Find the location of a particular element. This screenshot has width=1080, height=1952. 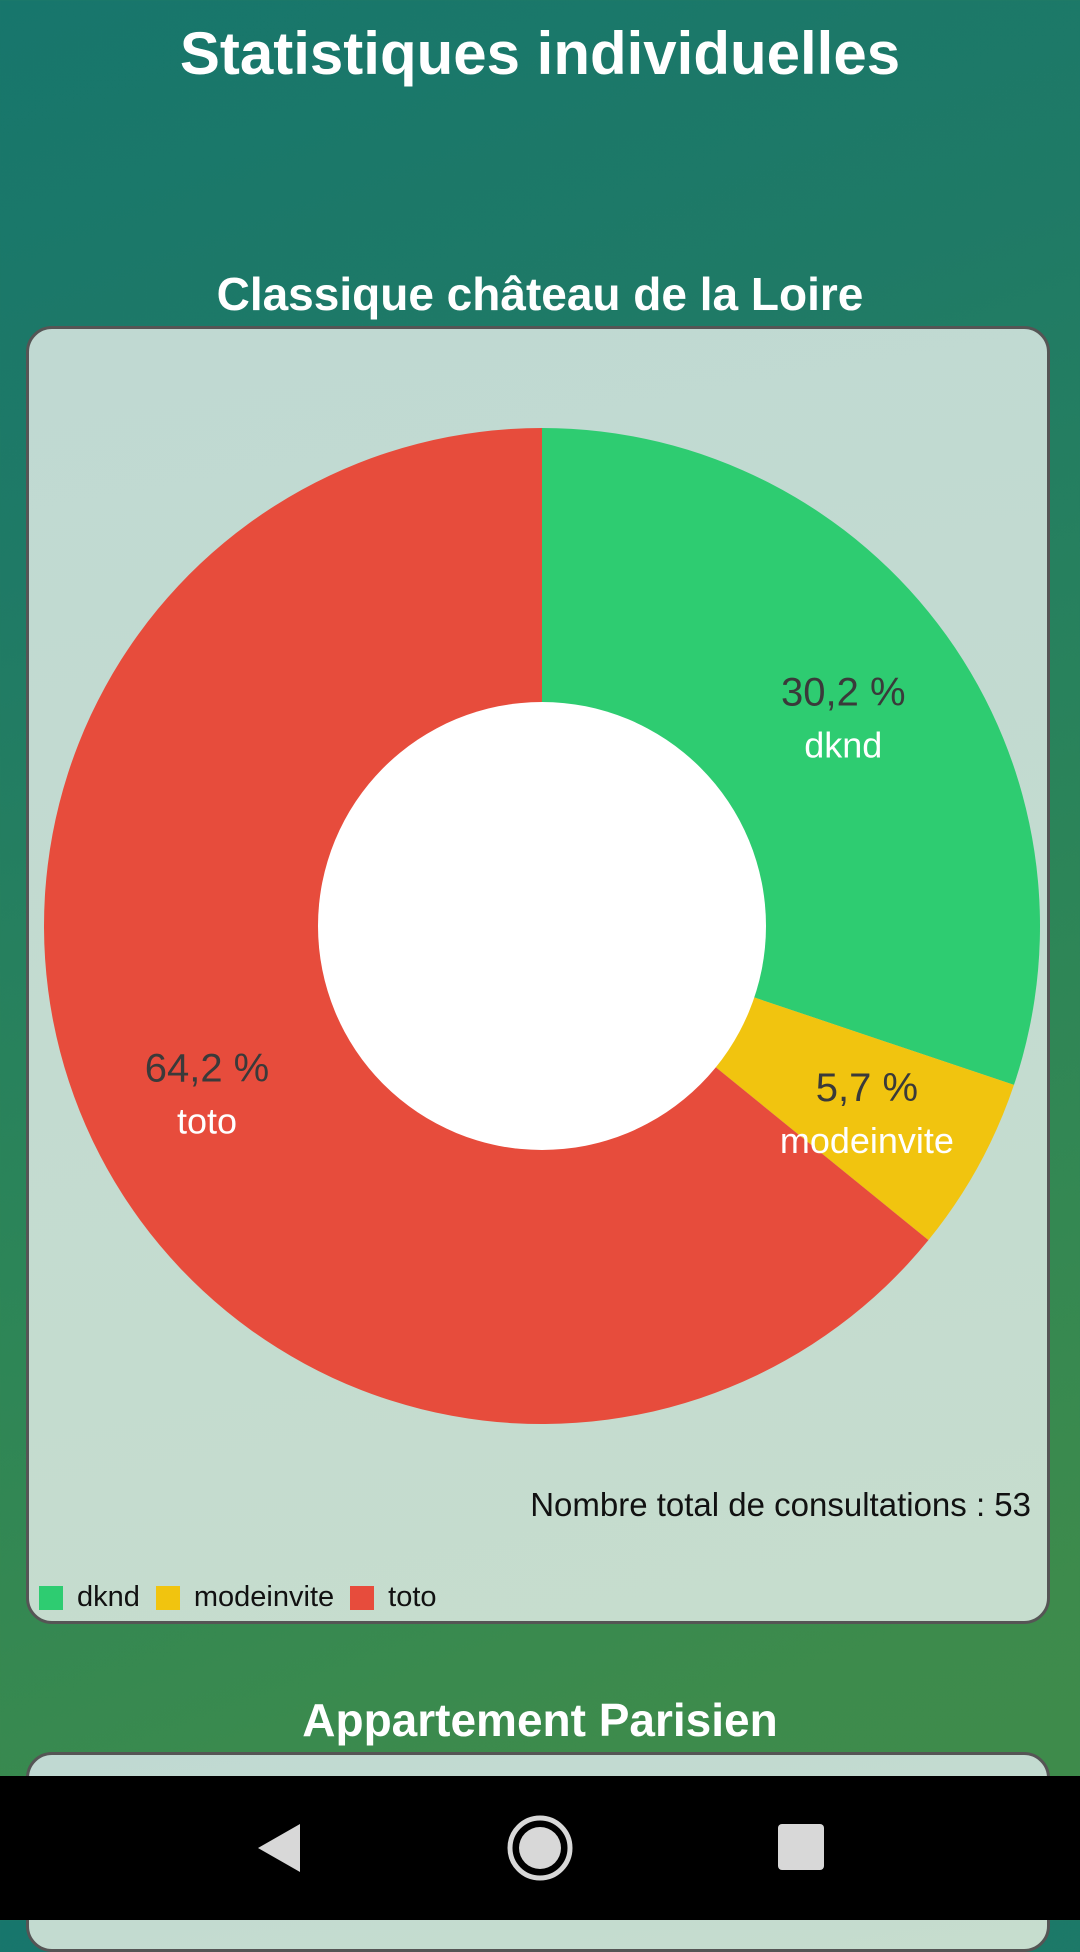

legend-item-dknd: dknd is located at coordinates (89, 1597).